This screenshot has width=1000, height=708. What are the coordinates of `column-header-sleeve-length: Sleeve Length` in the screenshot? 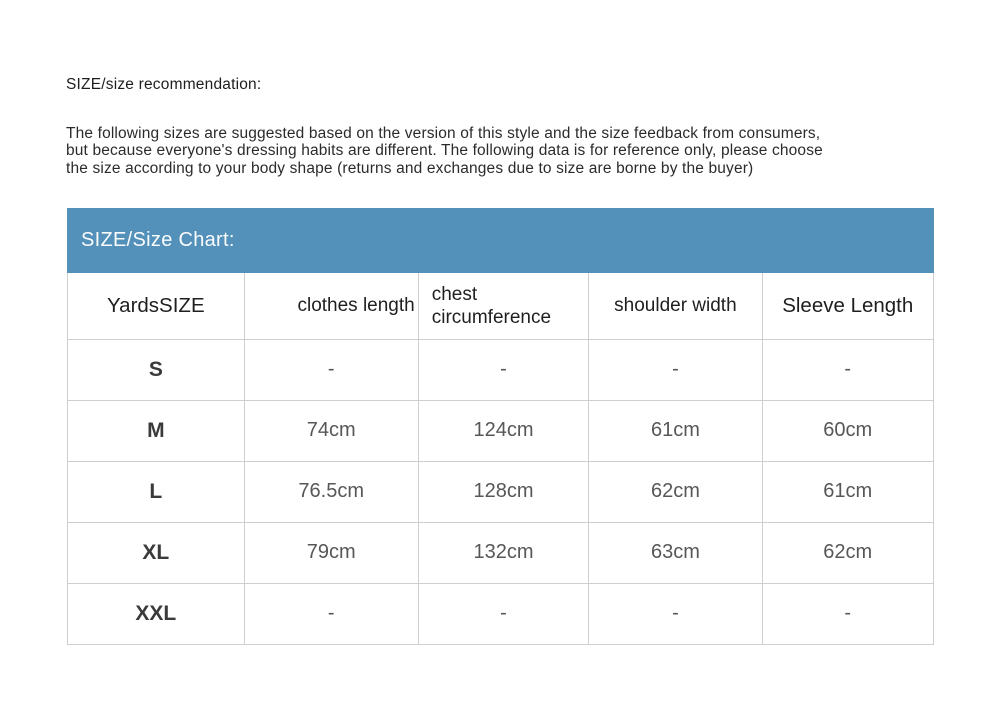 It's located at (847, 306).